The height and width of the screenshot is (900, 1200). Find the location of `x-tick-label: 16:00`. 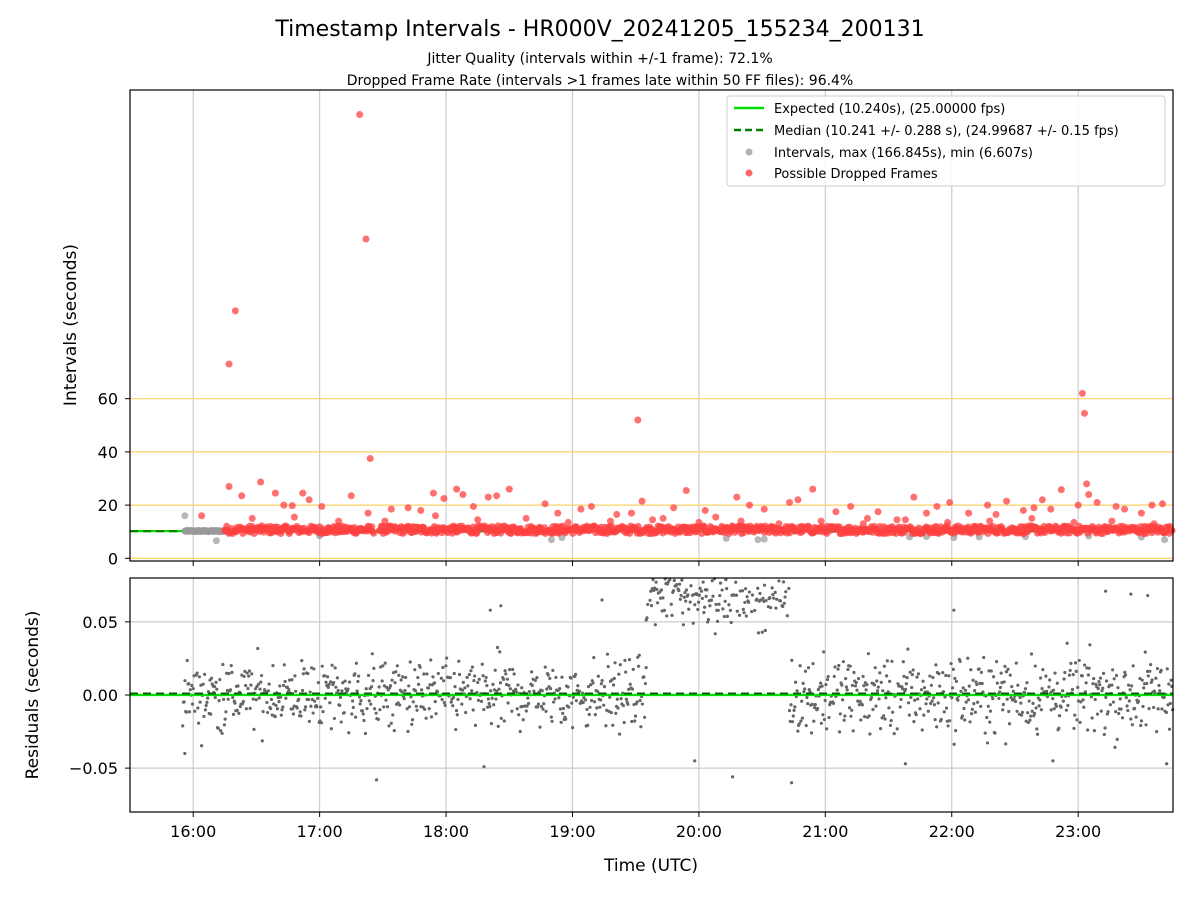

x-tick-label: 16:00 is located at coordinates (193, 831).